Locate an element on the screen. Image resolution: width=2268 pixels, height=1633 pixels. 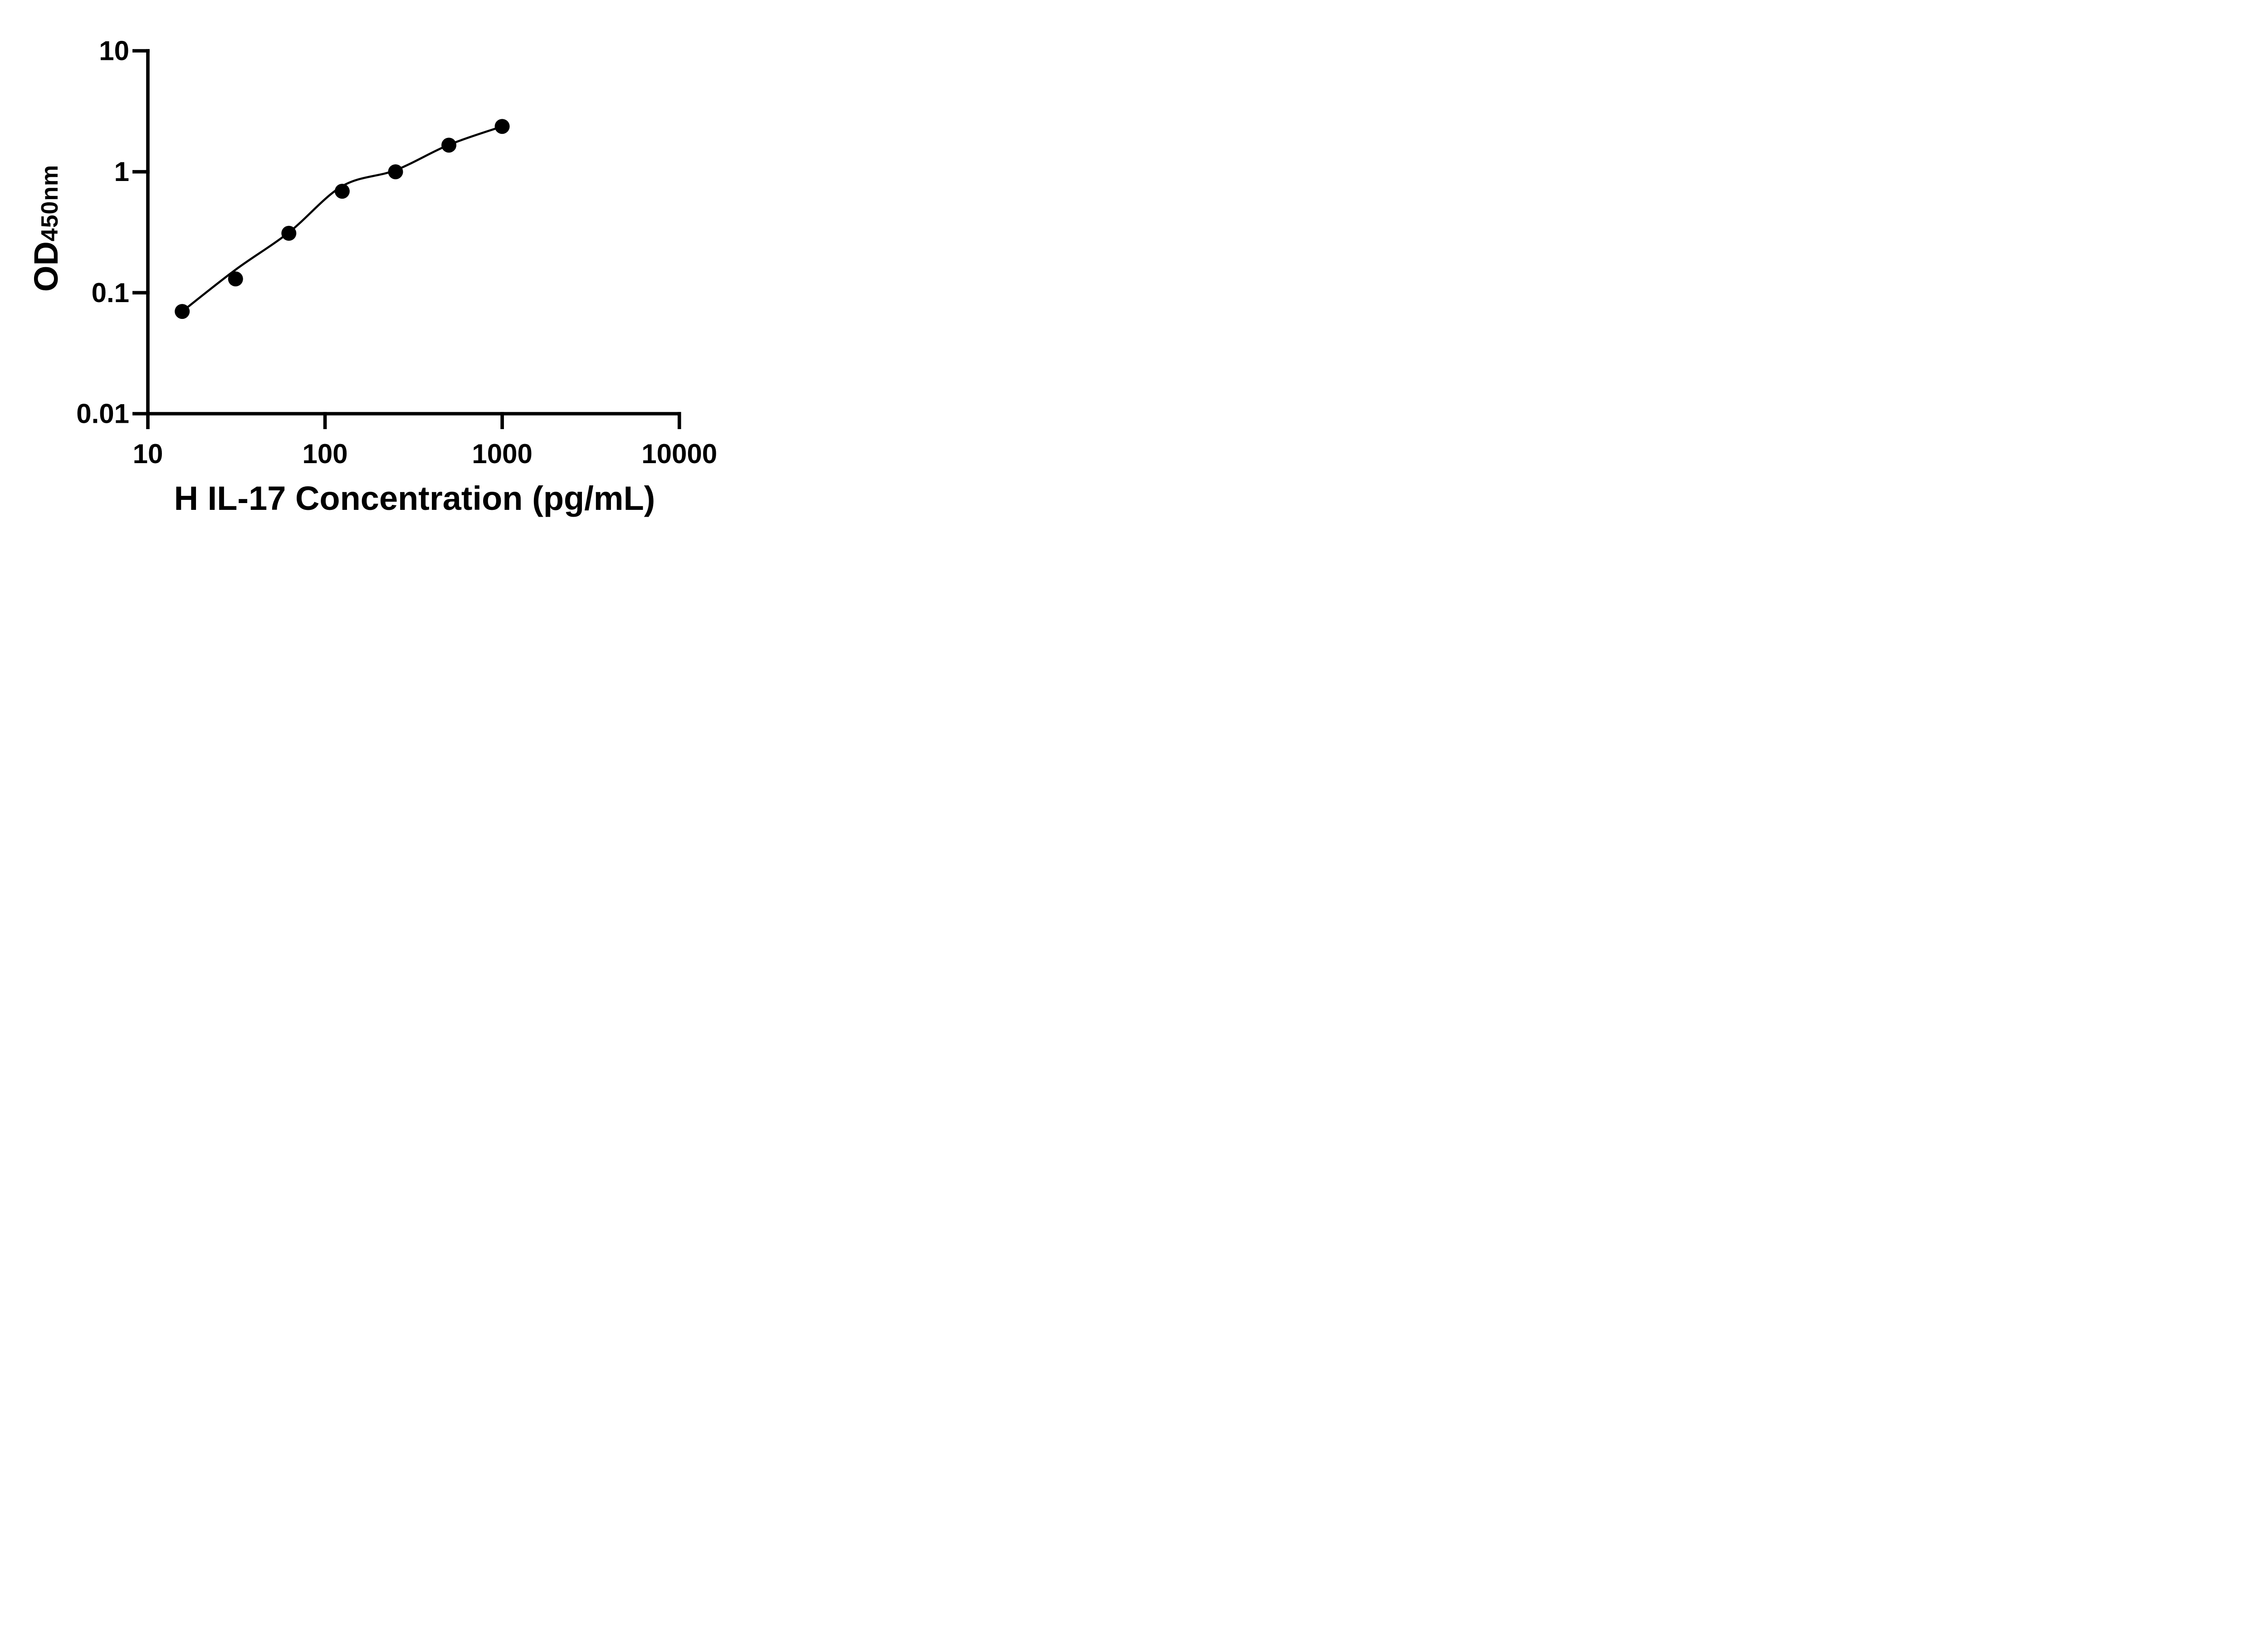
x-tick-label: 1000 is located at coordinates (502, 454).